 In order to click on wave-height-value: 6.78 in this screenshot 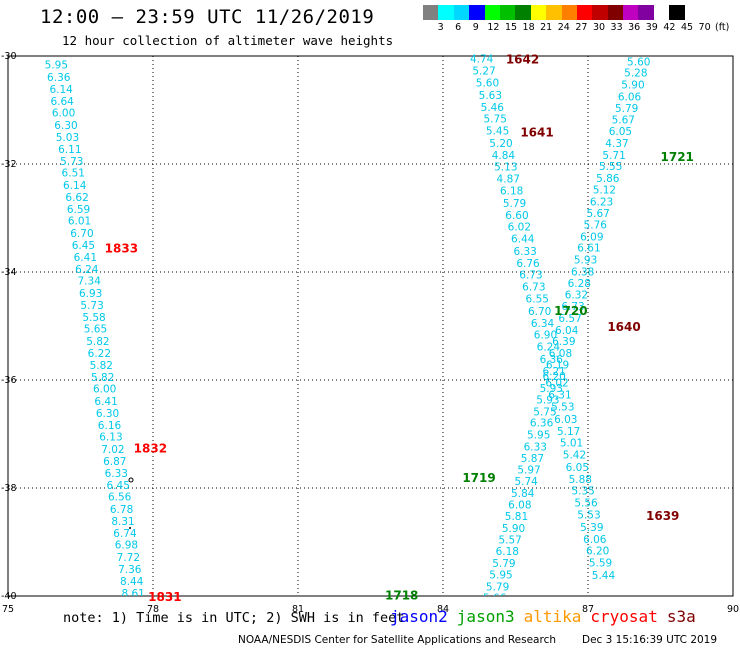, I will do `click(121, 510)`.